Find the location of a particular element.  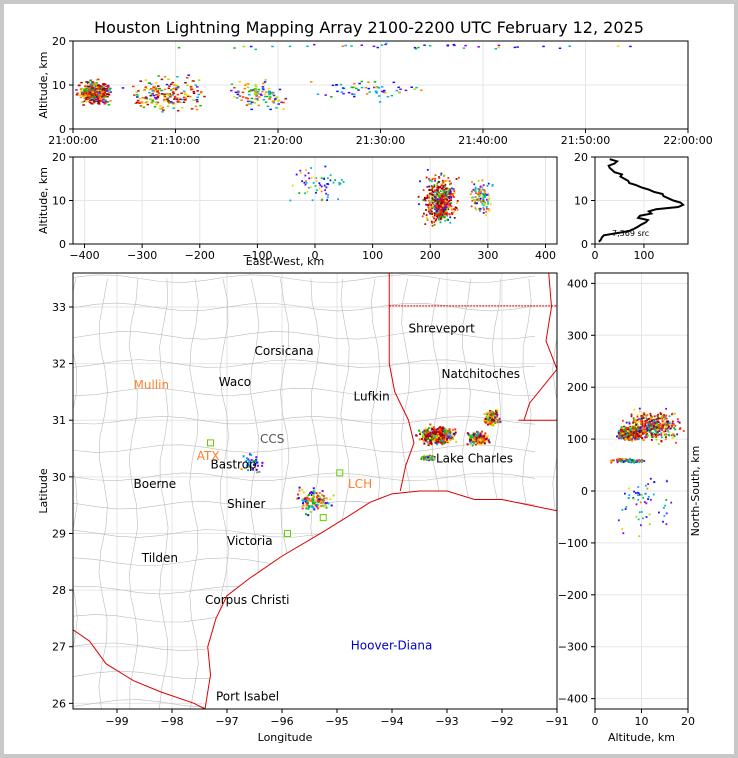

x-tick-label: 100 is located at coordinates (372, 255).